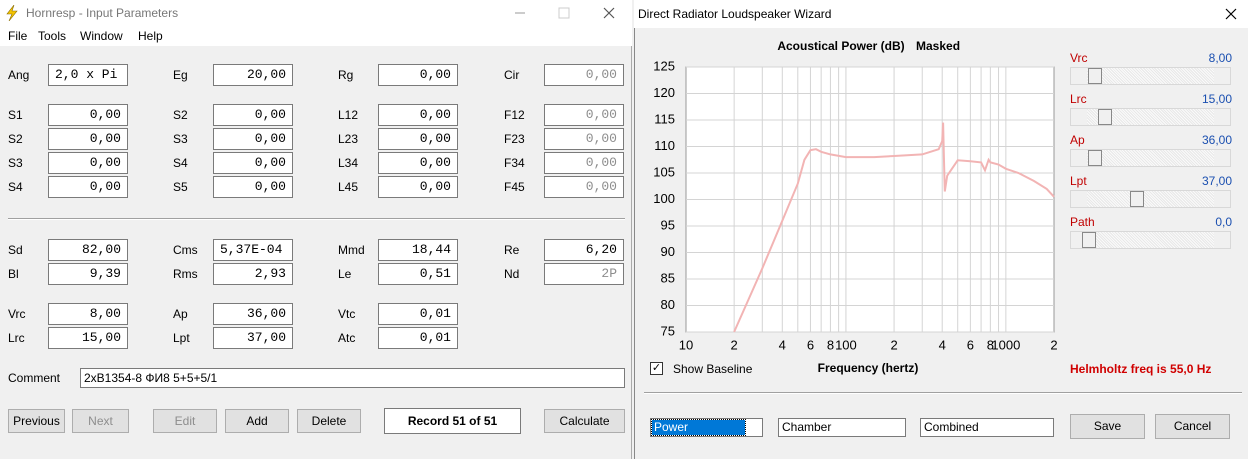 Image resolution: width=1248 pixels, height=459 pixels. I want to click on field-input: 8,00, so click(88, 314).